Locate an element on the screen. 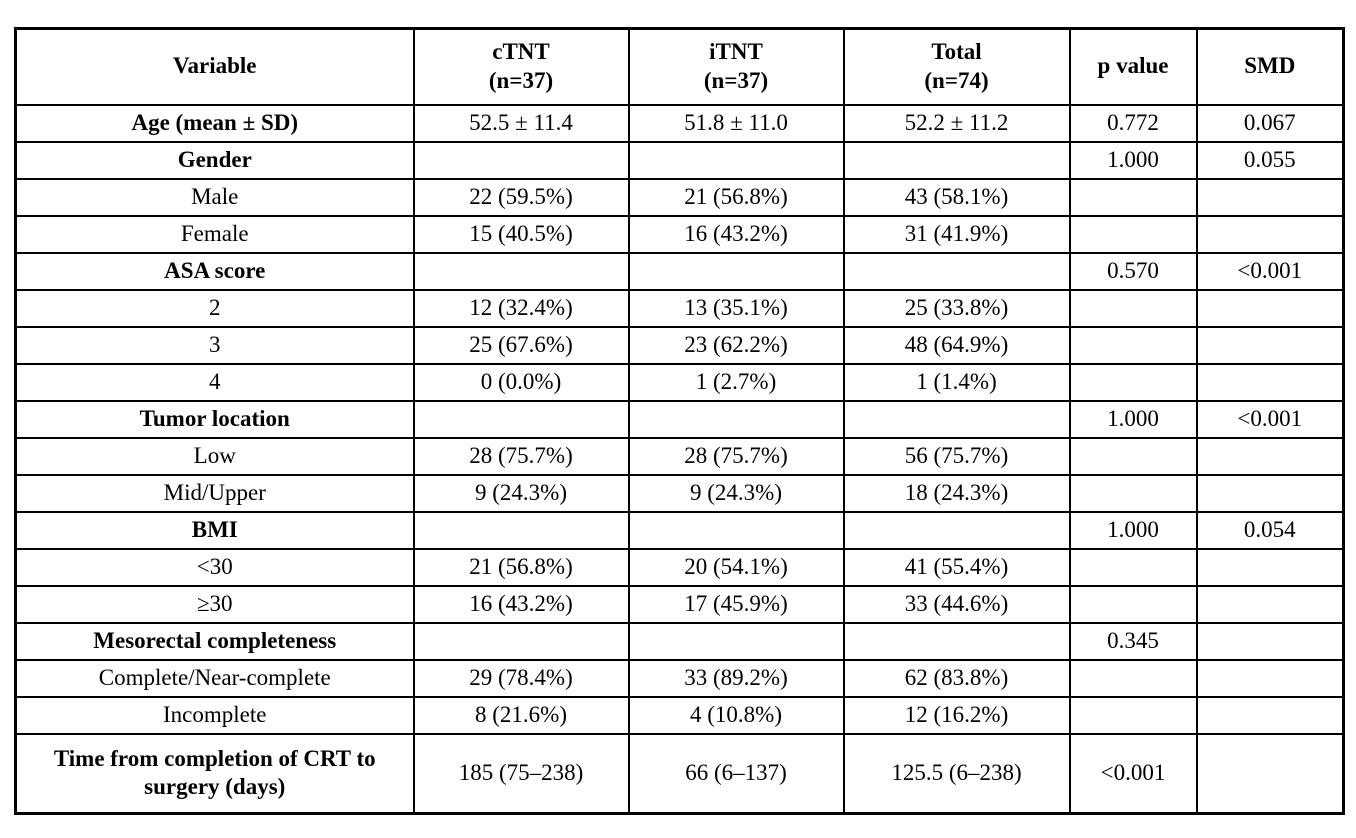 Image resolution: width=1356 pixels, height=838 pixels. variable-cell: <30 is located at coordinates (214, 567).